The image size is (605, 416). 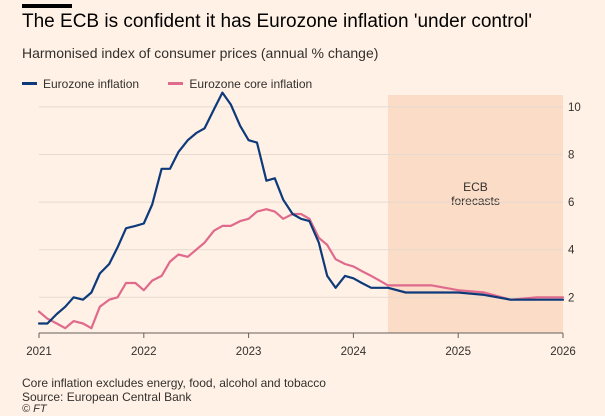 What do you see at coordinates (107, 397) in the screenshot?
I see `footnote-source: Source: European Central Bank` at bounding box center [107, 397].